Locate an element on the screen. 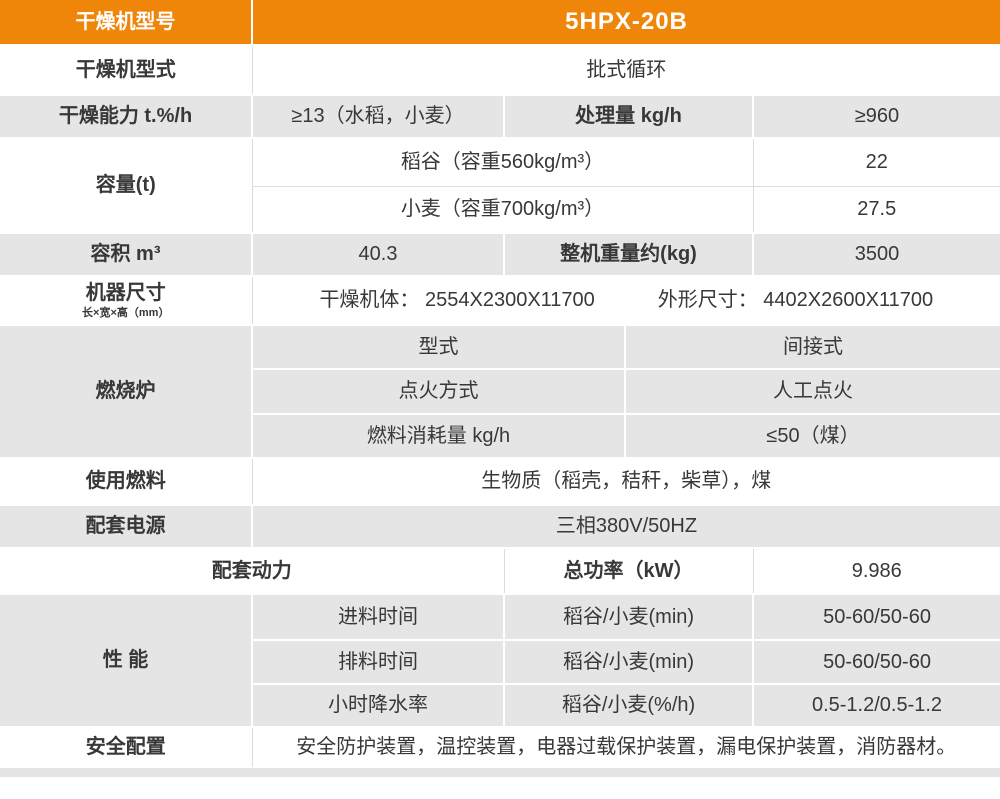 The width and height of the screenshot is (1000, 799). safety-value: 安全防护装置，温控装置，电器过载保护装置，漏电保护装置，消防器材。 is located at coordinates (625, 747).